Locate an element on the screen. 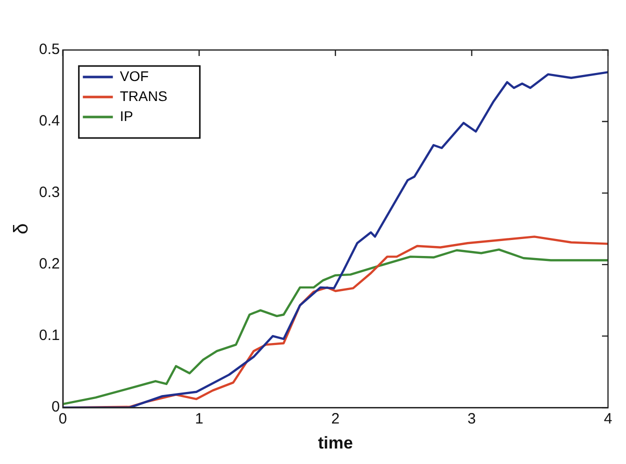 This screenshot has width=626, height=464. x-tick-label: 2 is located at coordinates (335, 419).